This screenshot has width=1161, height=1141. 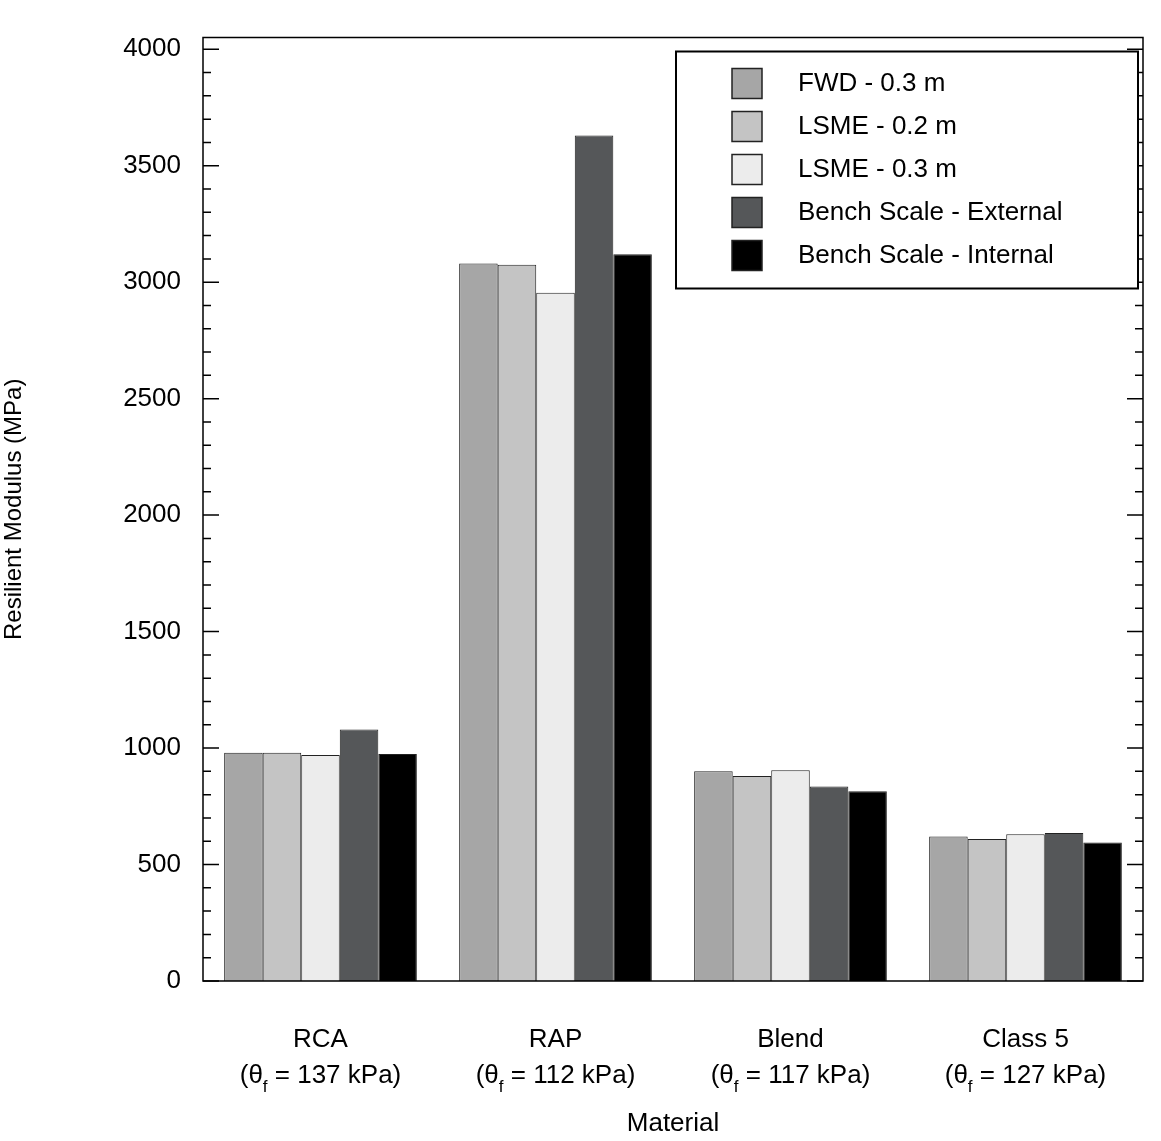 I want to click on y-tick-label: 3000, so click(x=152, y=280).